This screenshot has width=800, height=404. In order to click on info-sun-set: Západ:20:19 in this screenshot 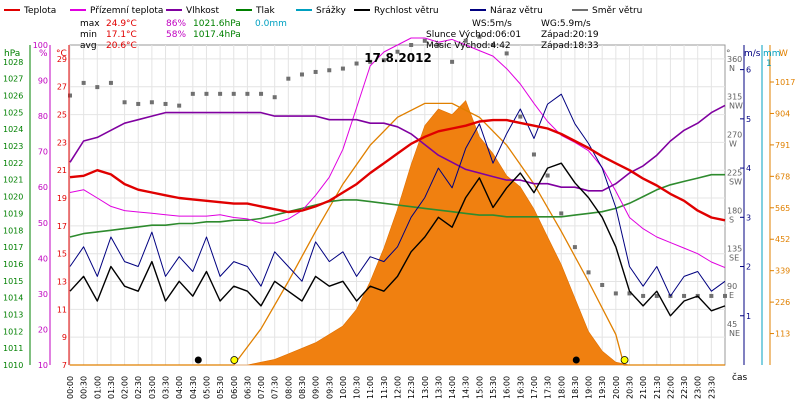, I will do `click(570, 35)`.